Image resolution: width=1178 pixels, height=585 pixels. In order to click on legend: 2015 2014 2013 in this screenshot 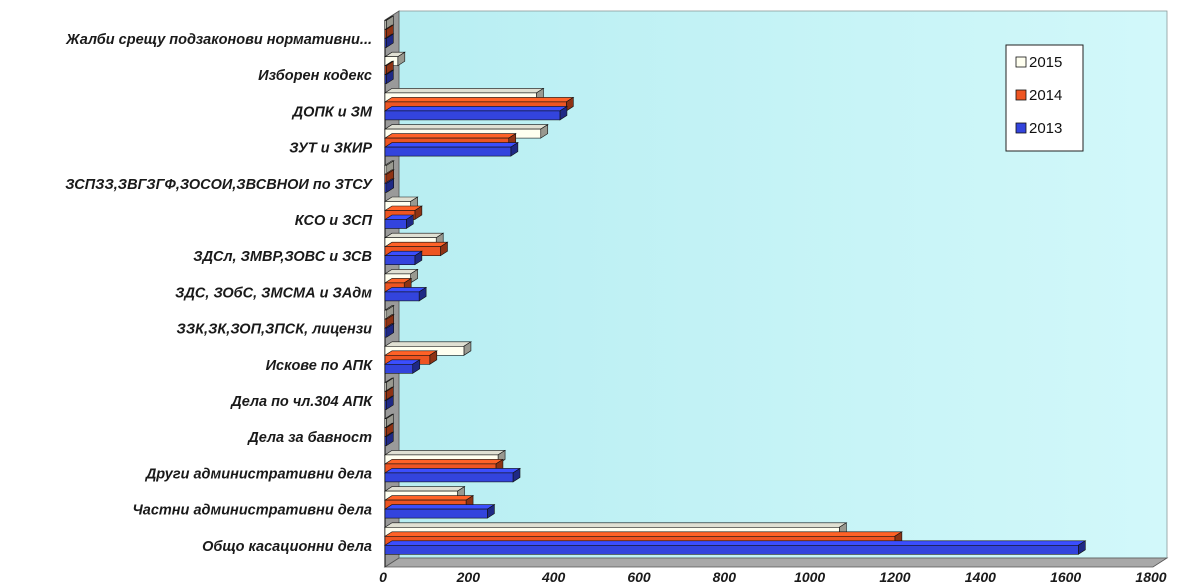, I will do `click(1044, 98)`.